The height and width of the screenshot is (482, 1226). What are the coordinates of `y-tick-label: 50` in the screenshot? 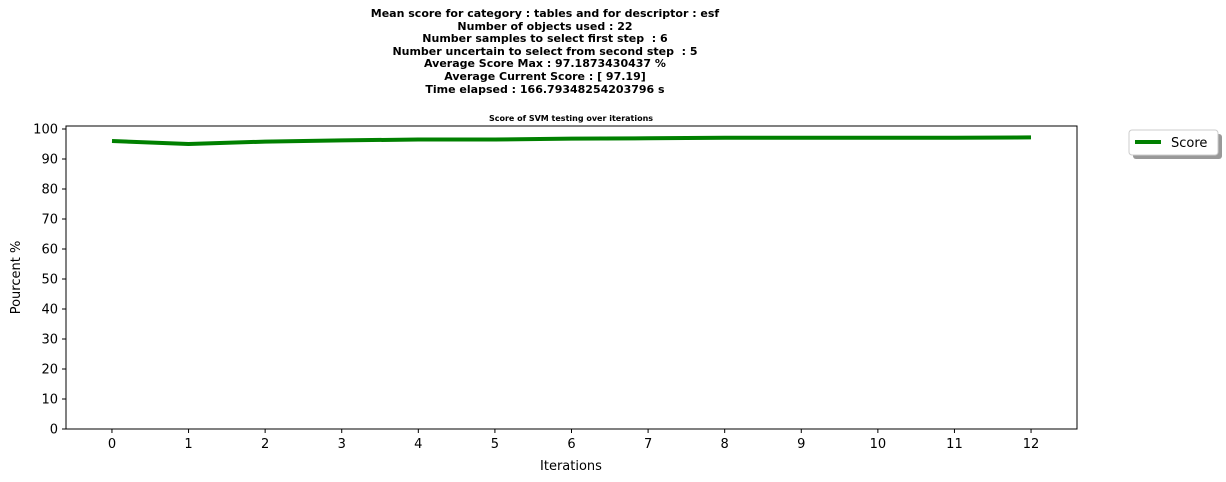 It's located at (49, 280).